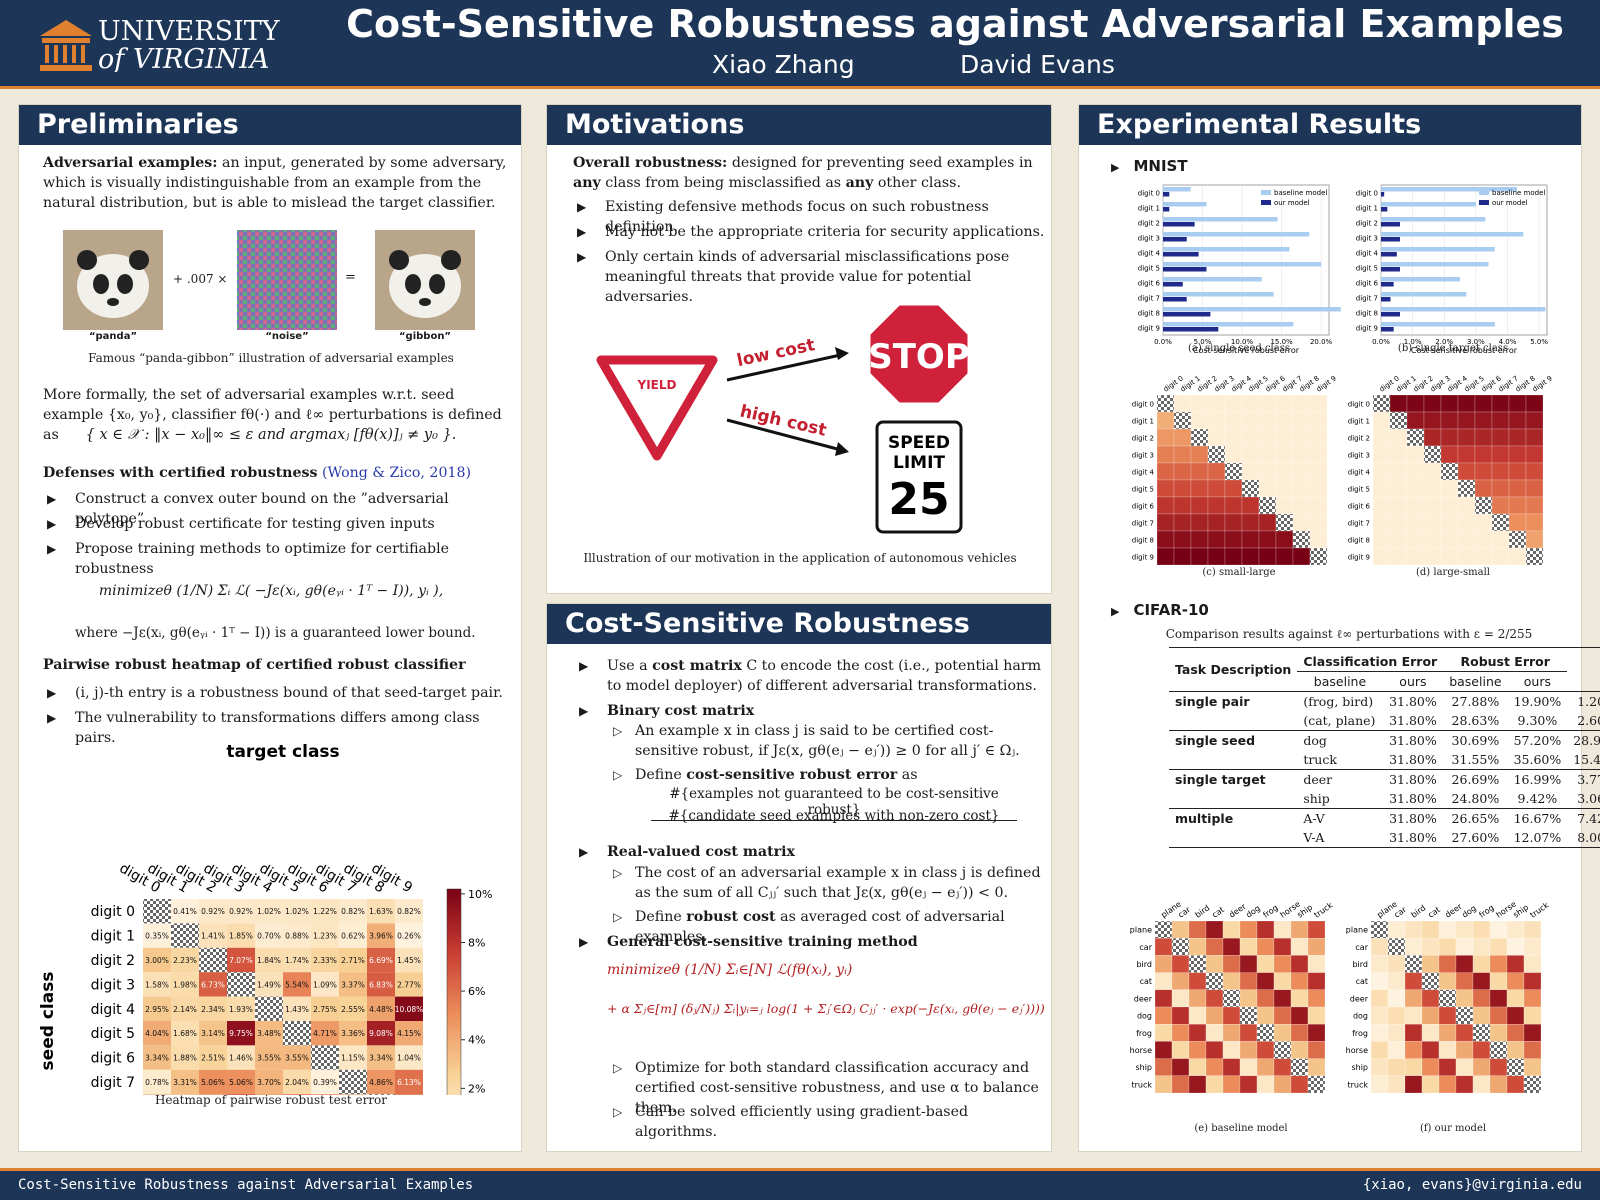 This screenshot has height=1200, width=1600. Describe the element at coordinates (1476, 342) in the screenshot. I see `x-tick-label: 3.0%` at that location.